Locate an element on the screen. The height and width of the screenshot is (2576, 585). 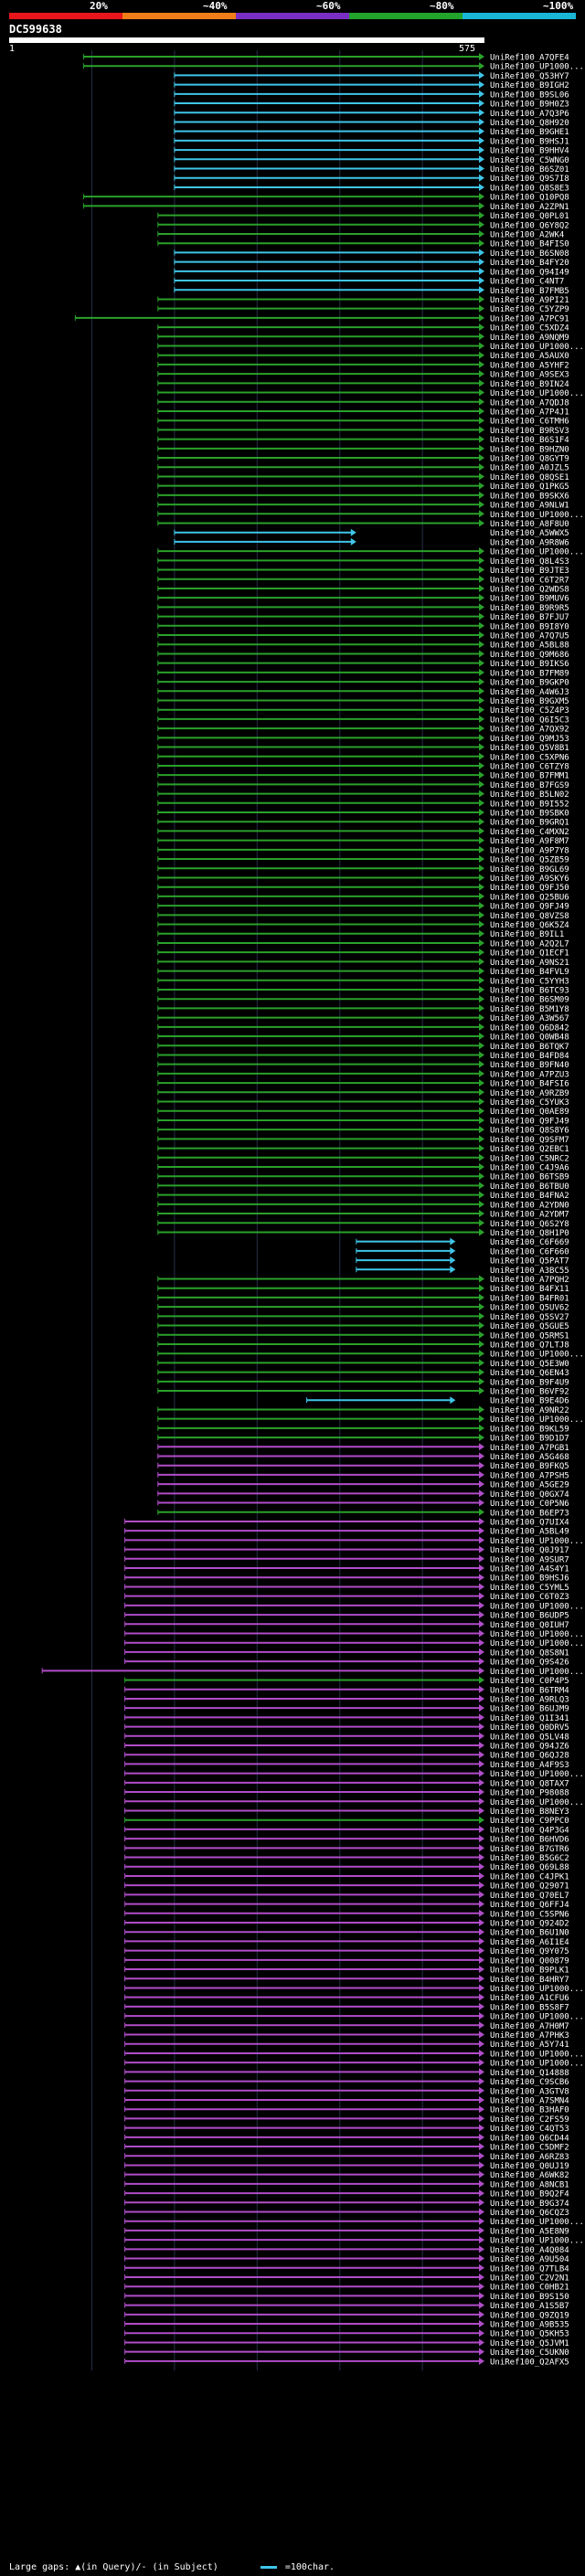
hit-label: UniRef100_A3W567 is located at coordinates (530, 1018).